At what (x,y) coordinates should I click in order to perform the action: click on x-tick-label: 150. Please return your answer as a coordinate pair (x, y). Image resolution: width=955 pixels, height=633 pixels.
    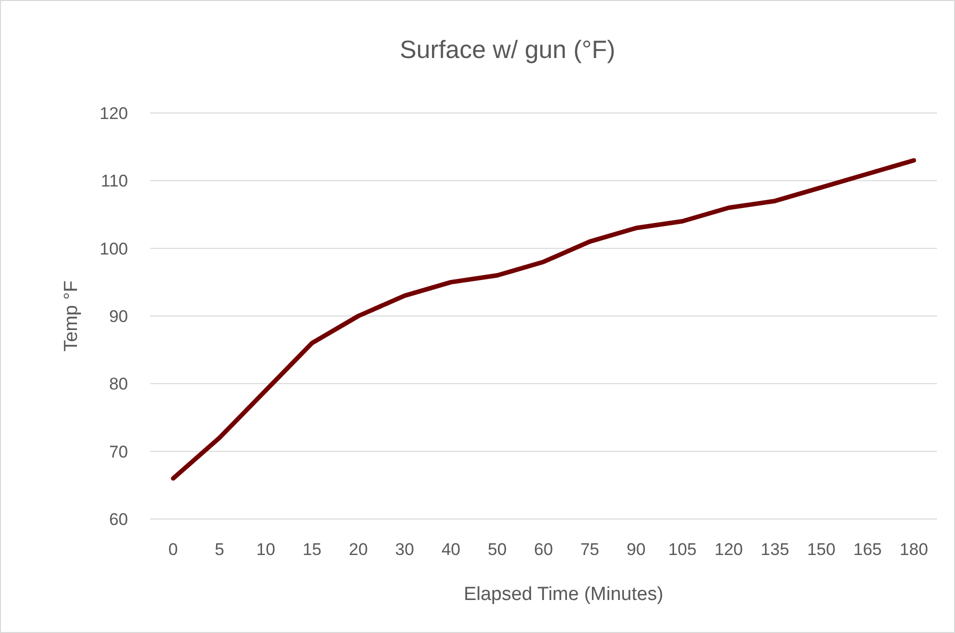
    Looking at the image, I should click on (821, 549).